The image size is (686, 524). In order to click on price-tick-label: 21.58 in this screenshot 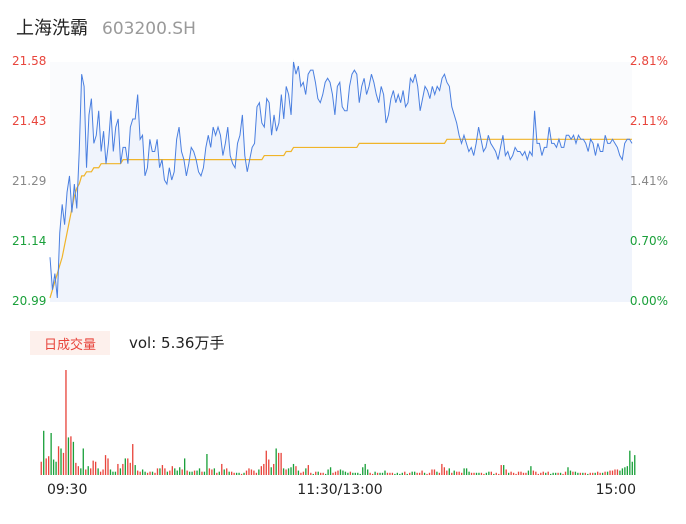, I will do `click(29, 61)`.